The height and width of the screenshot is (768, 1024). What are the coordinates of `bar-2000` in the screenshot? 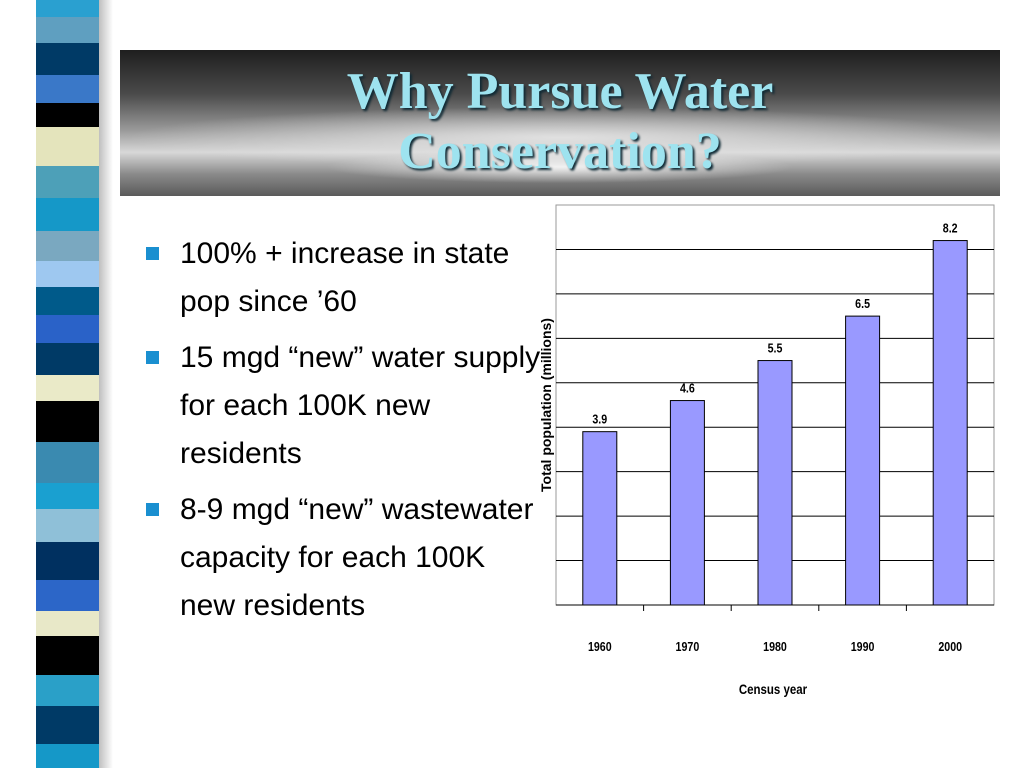 It's located at (950, 423).